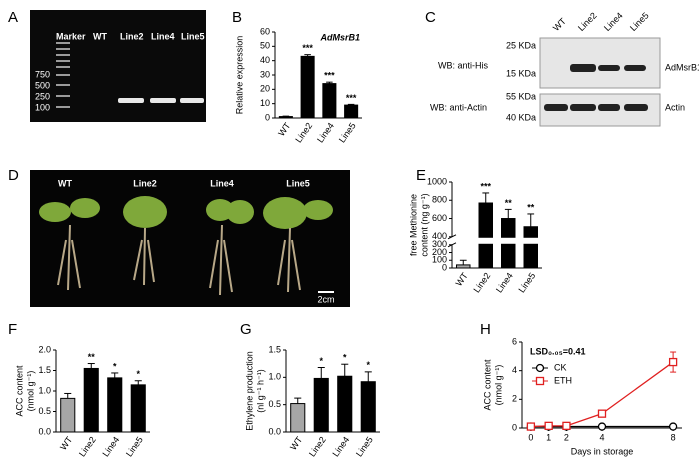 The width and height of the screenshot is (699, 467). Describe the element at coordinates (439, 252) in the screenshot. I see `y-tick-label: 200` at that location.